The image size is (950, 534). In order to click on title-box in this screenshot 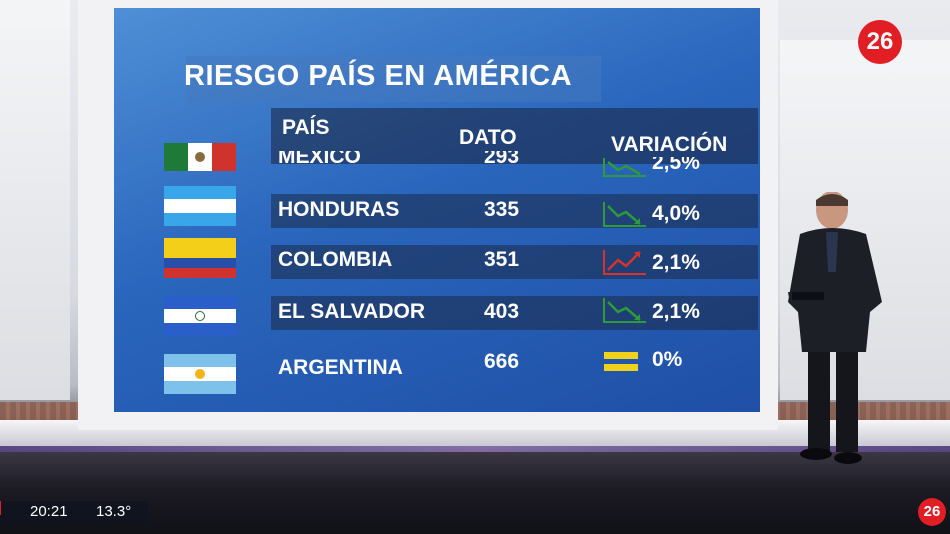, I will do `click(393, 79)`.